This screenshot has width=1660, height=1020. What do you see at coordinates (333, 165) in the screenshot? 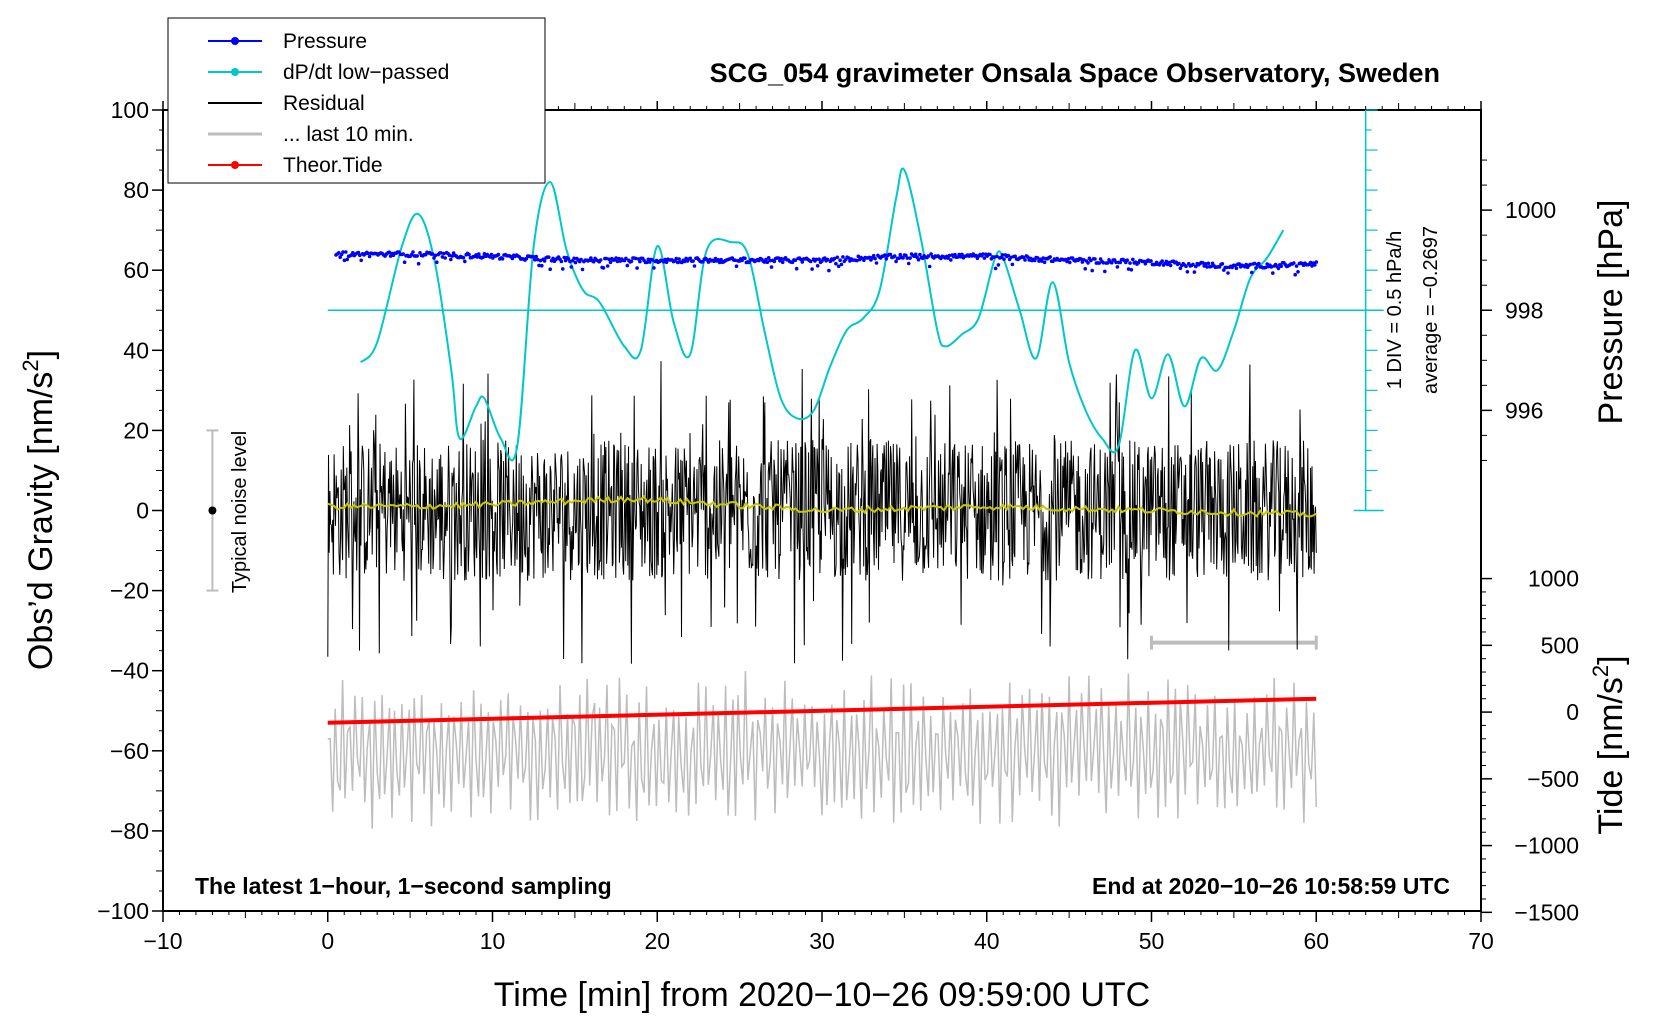
I see `legend-label: Theor.Tide` at bounding box center [333, 165].